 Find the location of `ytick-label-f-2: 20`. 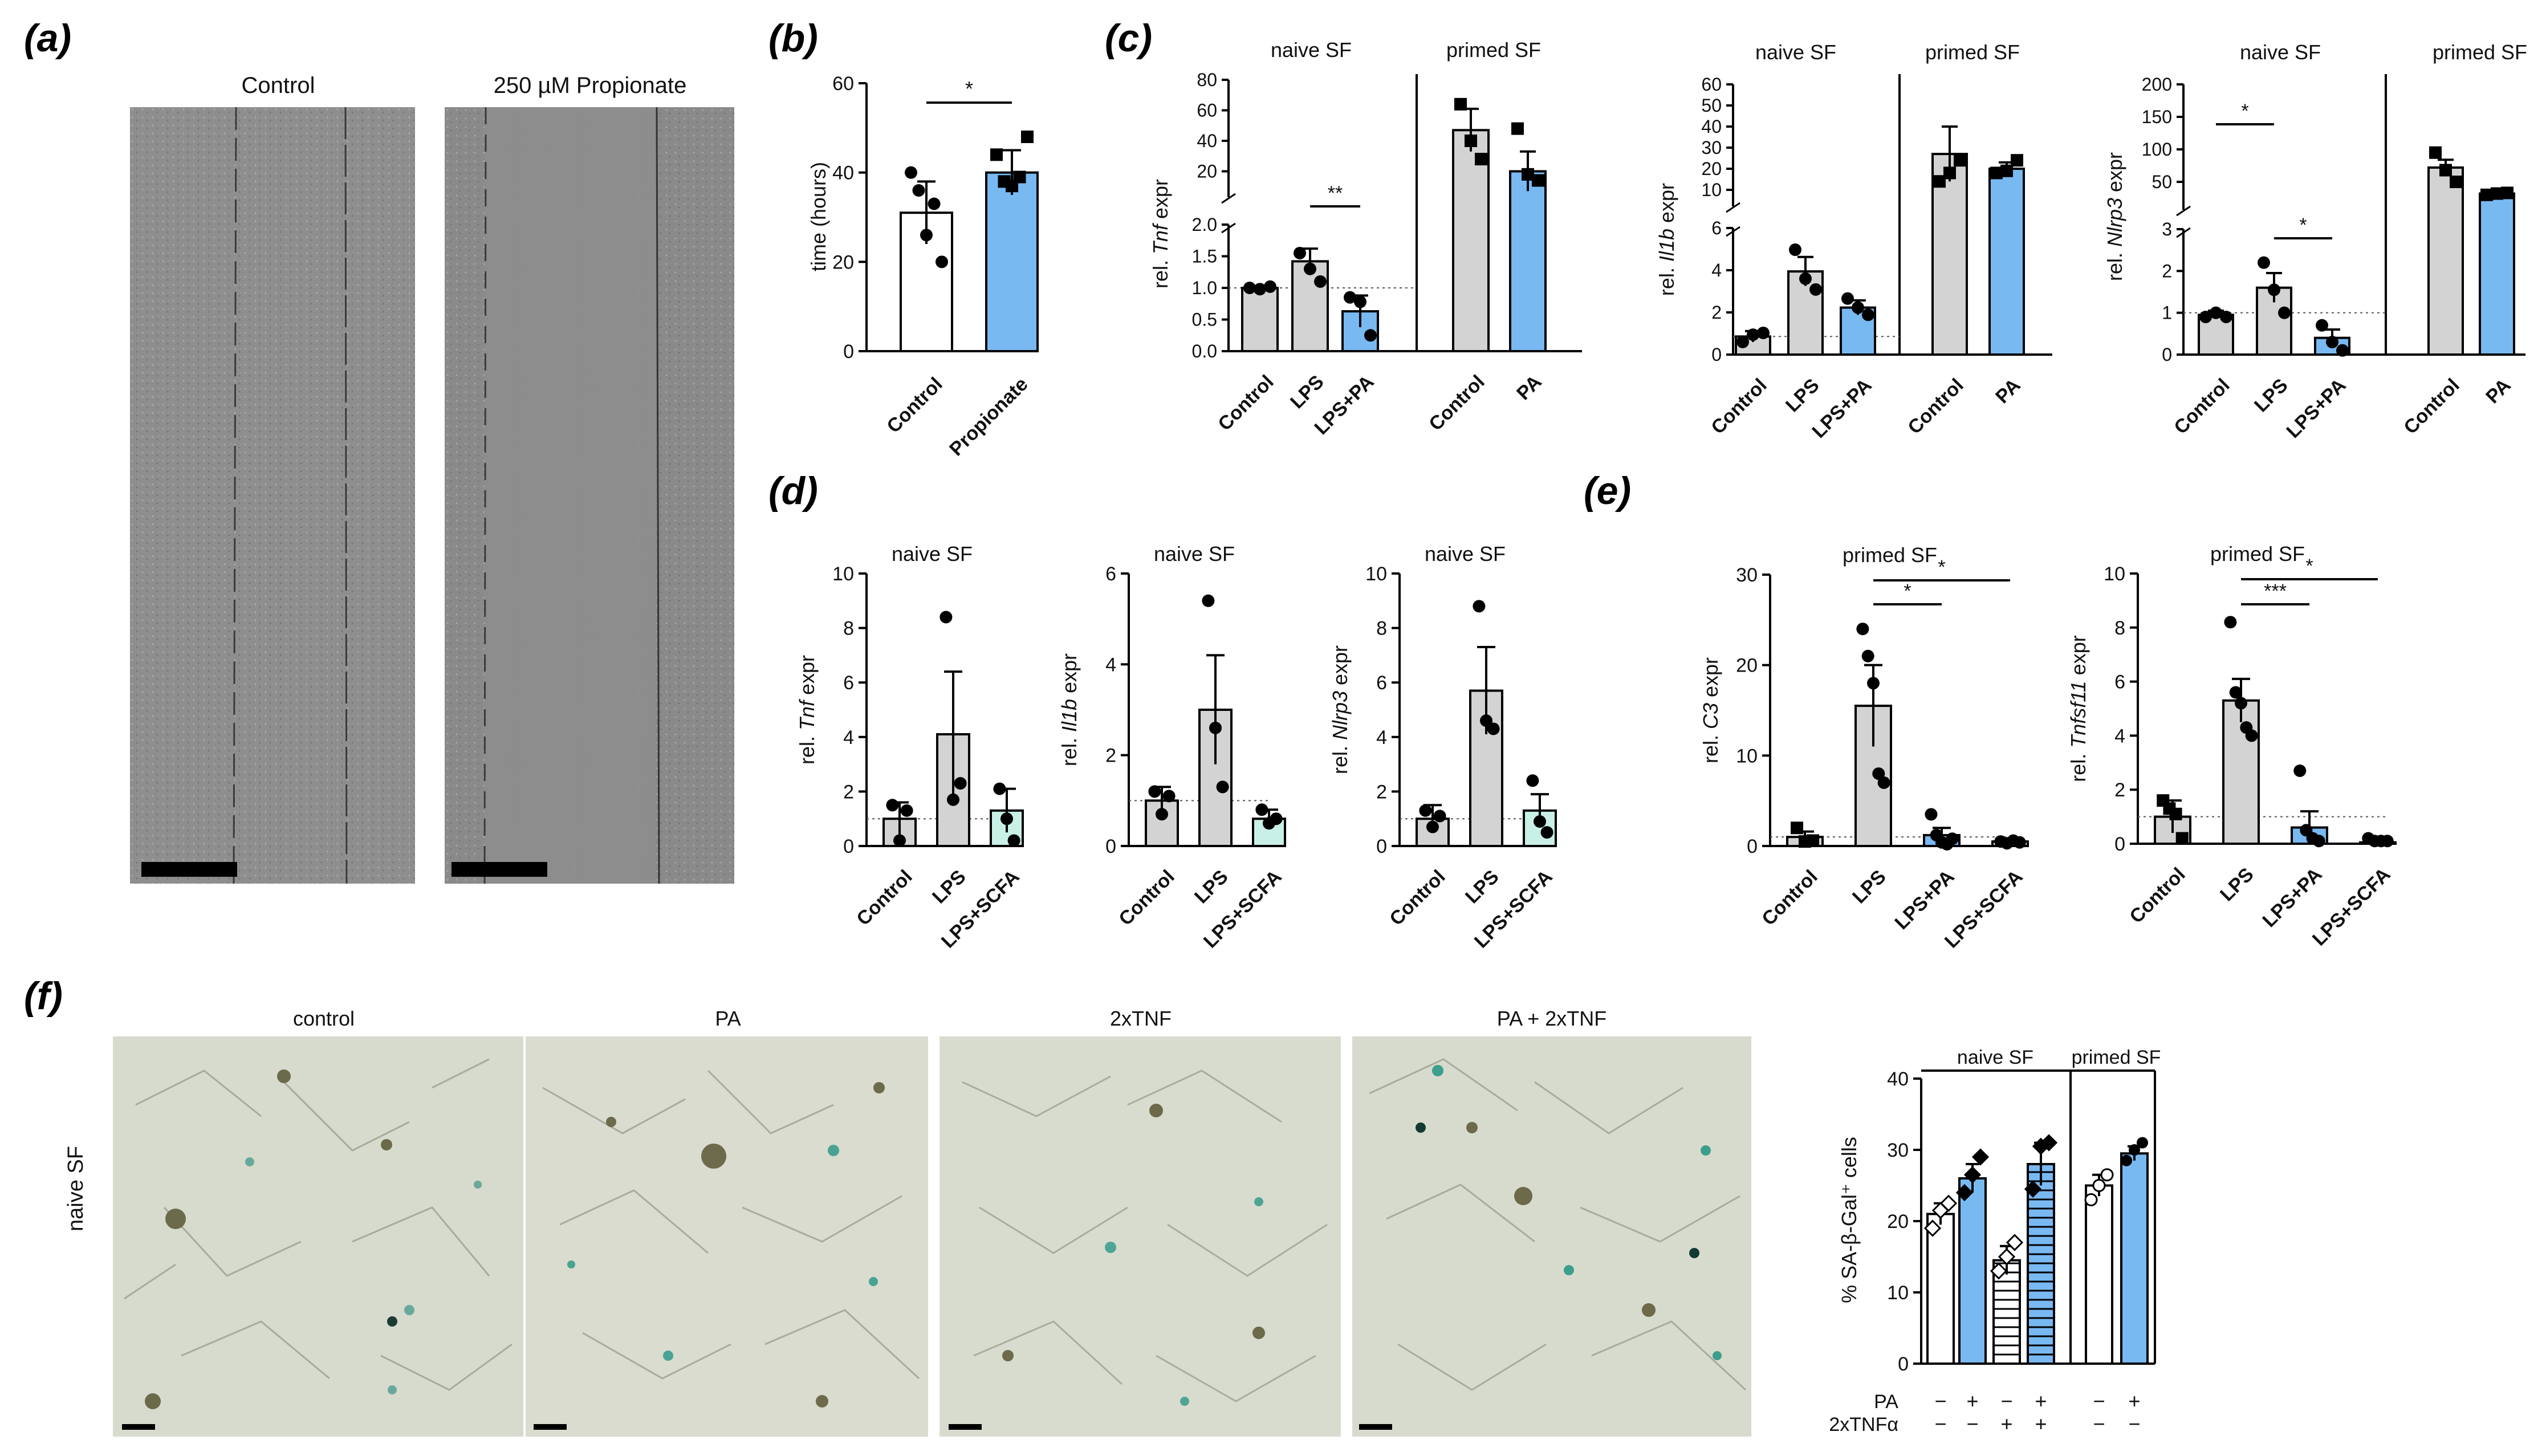

ytick-label-f-2: 20 is located at coordinates (1898, 1222).